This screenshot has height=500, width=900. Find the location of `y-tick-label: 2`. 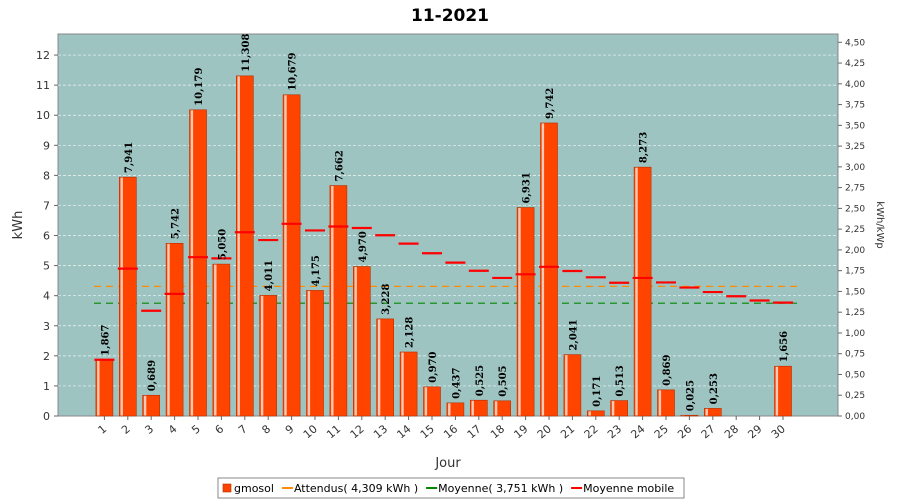

y-tick-label: 2 is located at coordinates (46, 356).